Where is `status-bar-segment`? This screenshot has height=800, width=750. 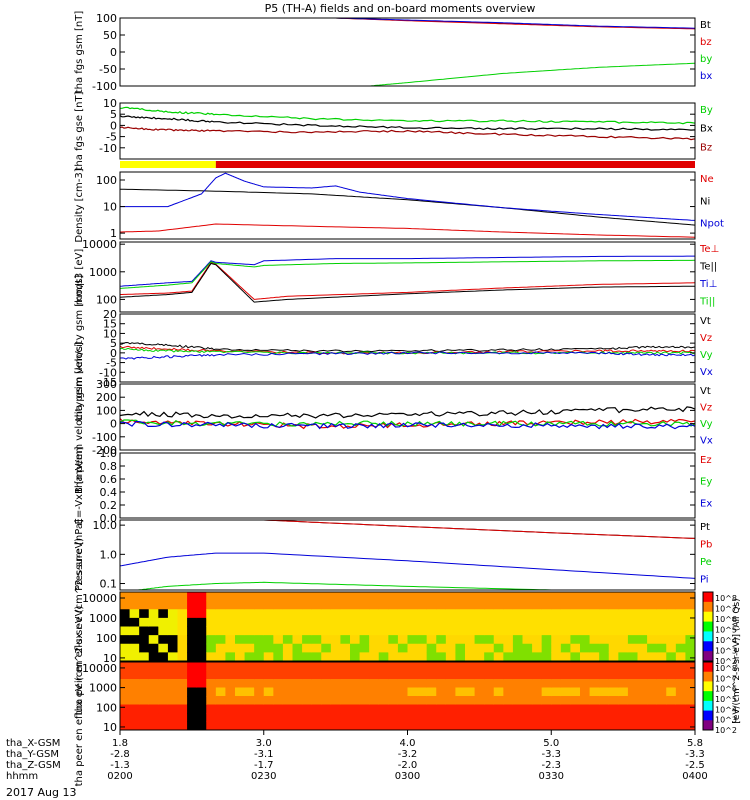 status-bar-segment is located at coordinates (168, 164).